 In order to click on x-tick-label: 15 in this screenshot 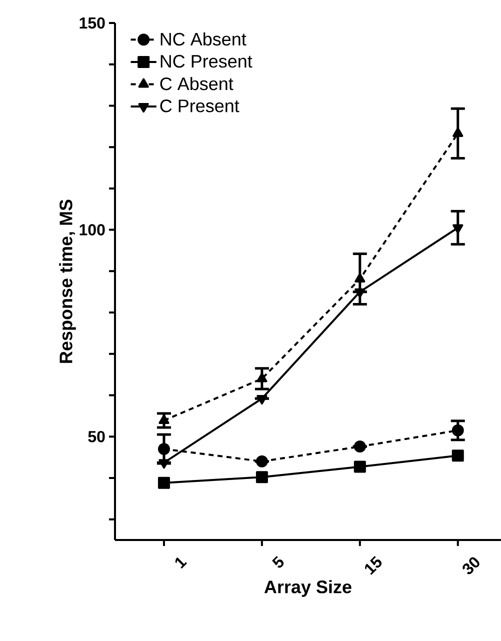, I will do `click(373, 565)`.